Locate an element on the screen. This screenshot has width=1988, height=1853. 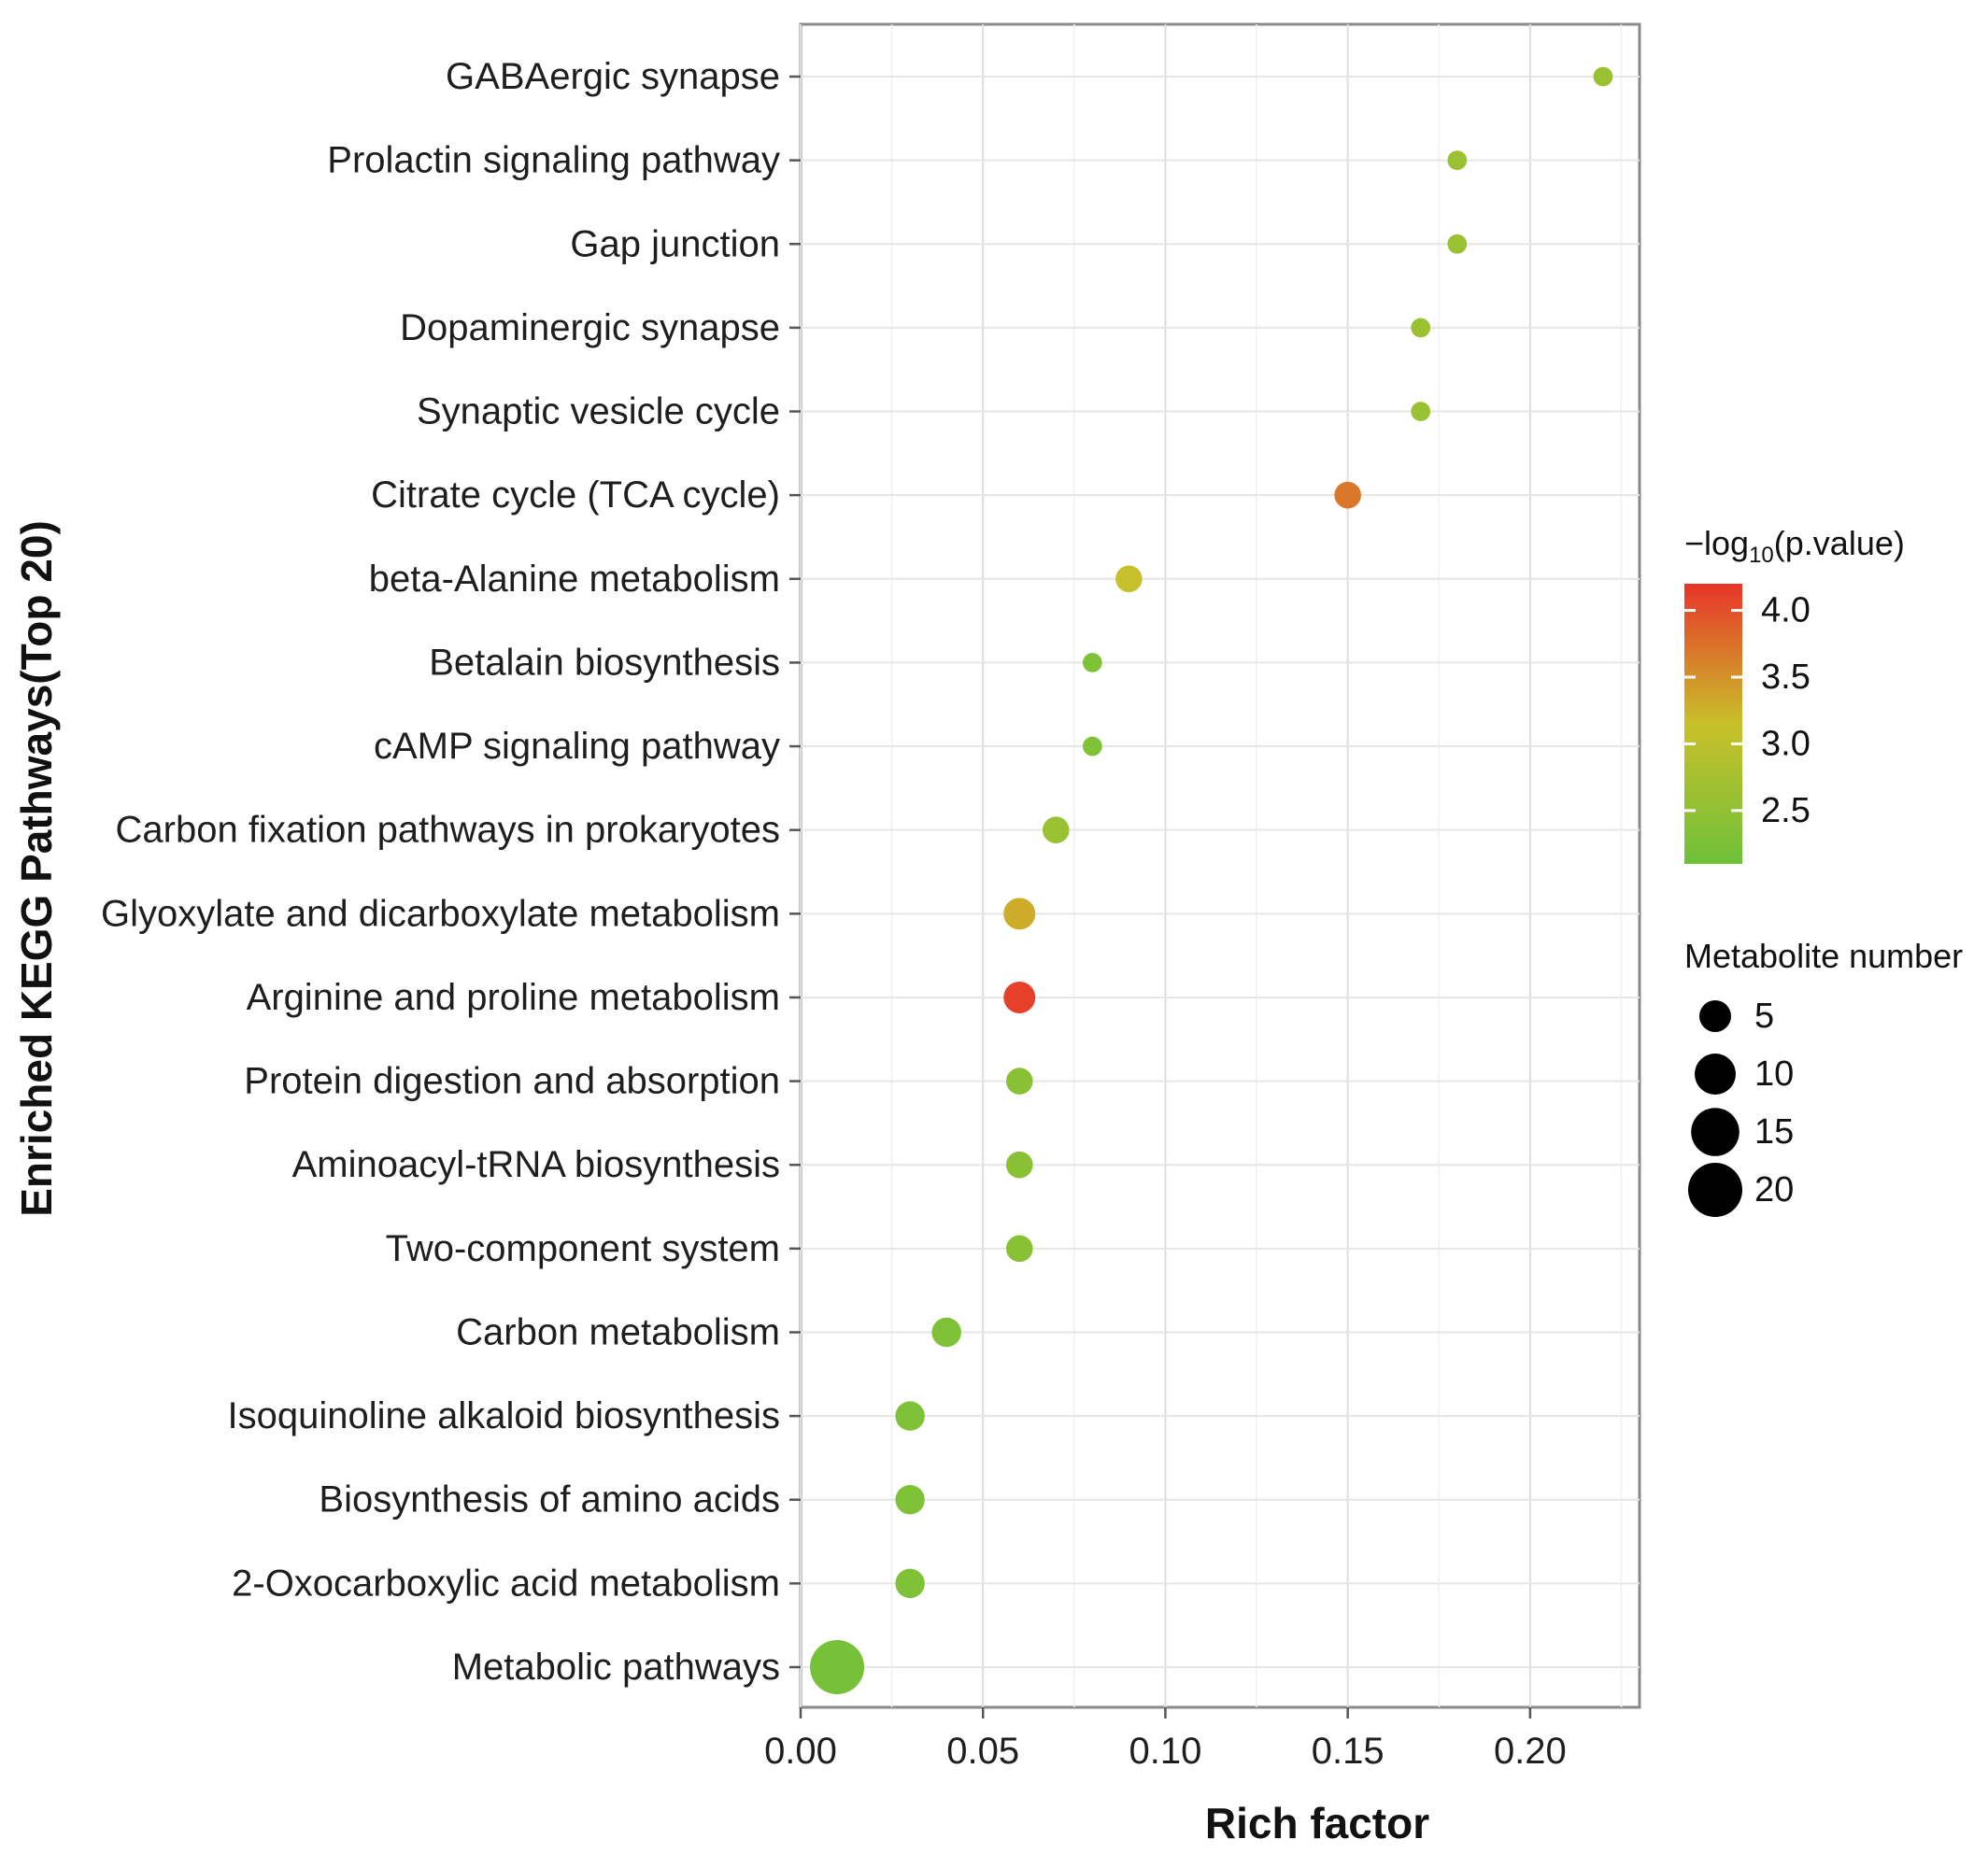
color-legend-title: −log10(p.value) is located at coordinates (1794, 546).